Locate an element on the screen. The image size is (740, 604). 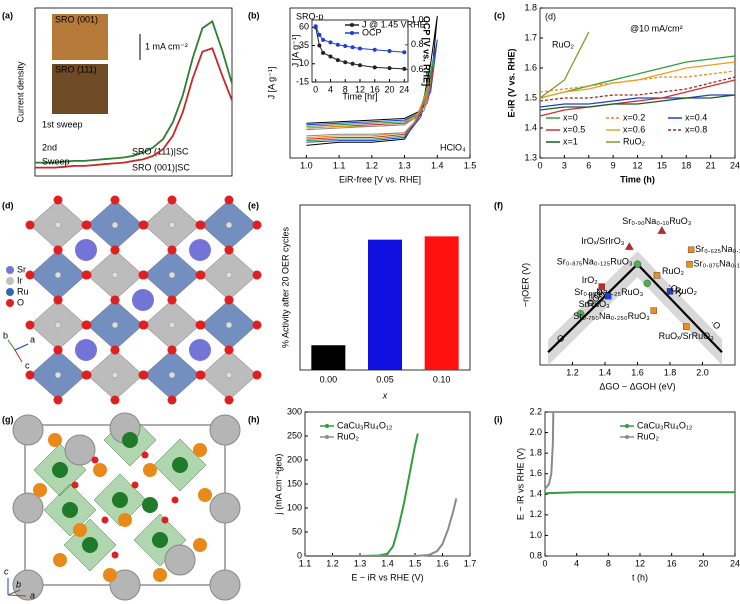
axis-label: a is located at coordinates (32, 339).